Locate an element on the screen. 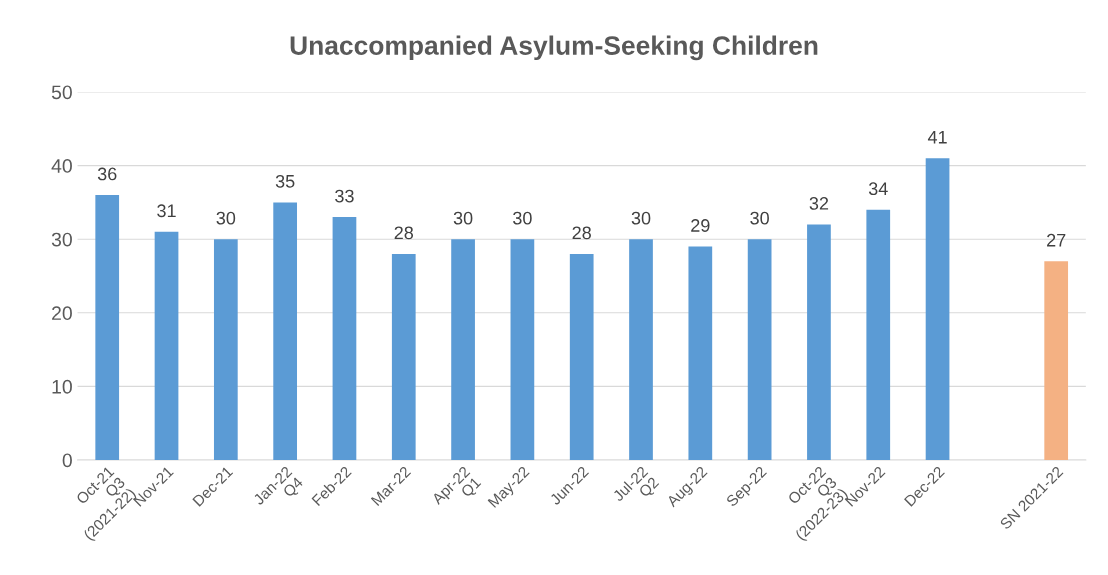 The image size is (1108, 575). data-label: 29 is located at coordinates (700, 225).